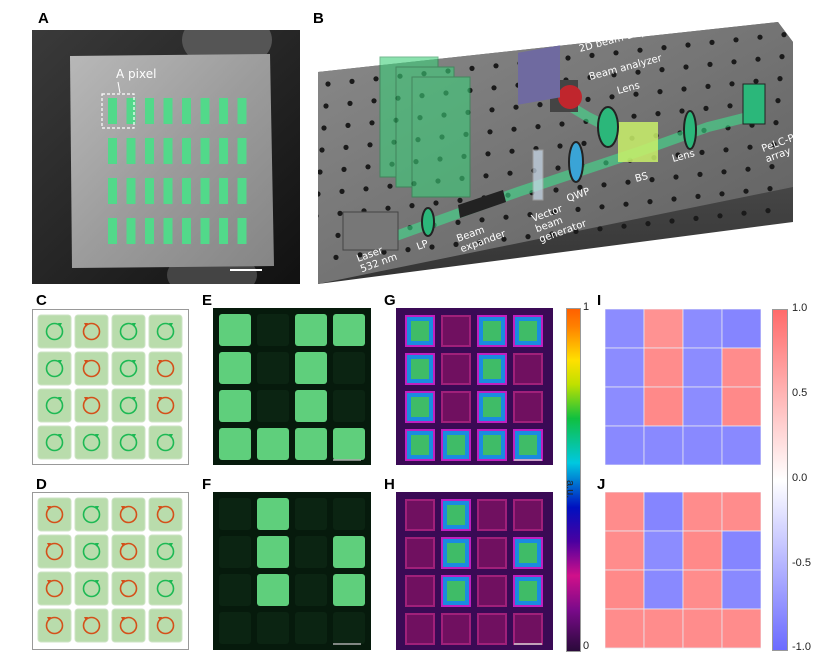  I want to click on panel-label-c: C, so click(41, 300).